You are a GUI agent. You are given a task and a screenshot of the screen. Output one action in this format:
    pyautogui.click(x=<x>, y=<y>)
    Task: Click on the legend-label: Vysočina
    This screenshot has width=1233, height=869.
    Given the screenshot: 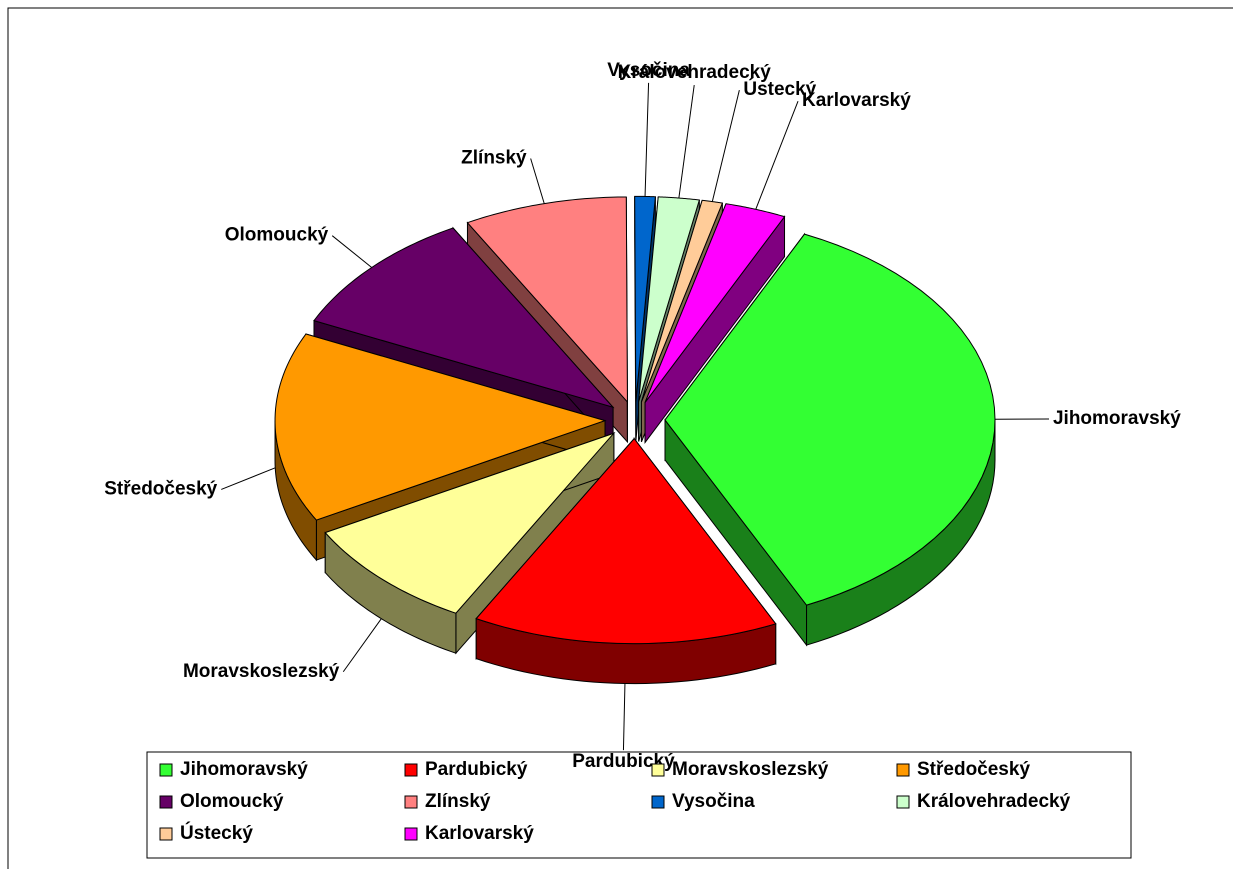 What is the action you would take?
    pyautogui.click(x=713, y=801)
    